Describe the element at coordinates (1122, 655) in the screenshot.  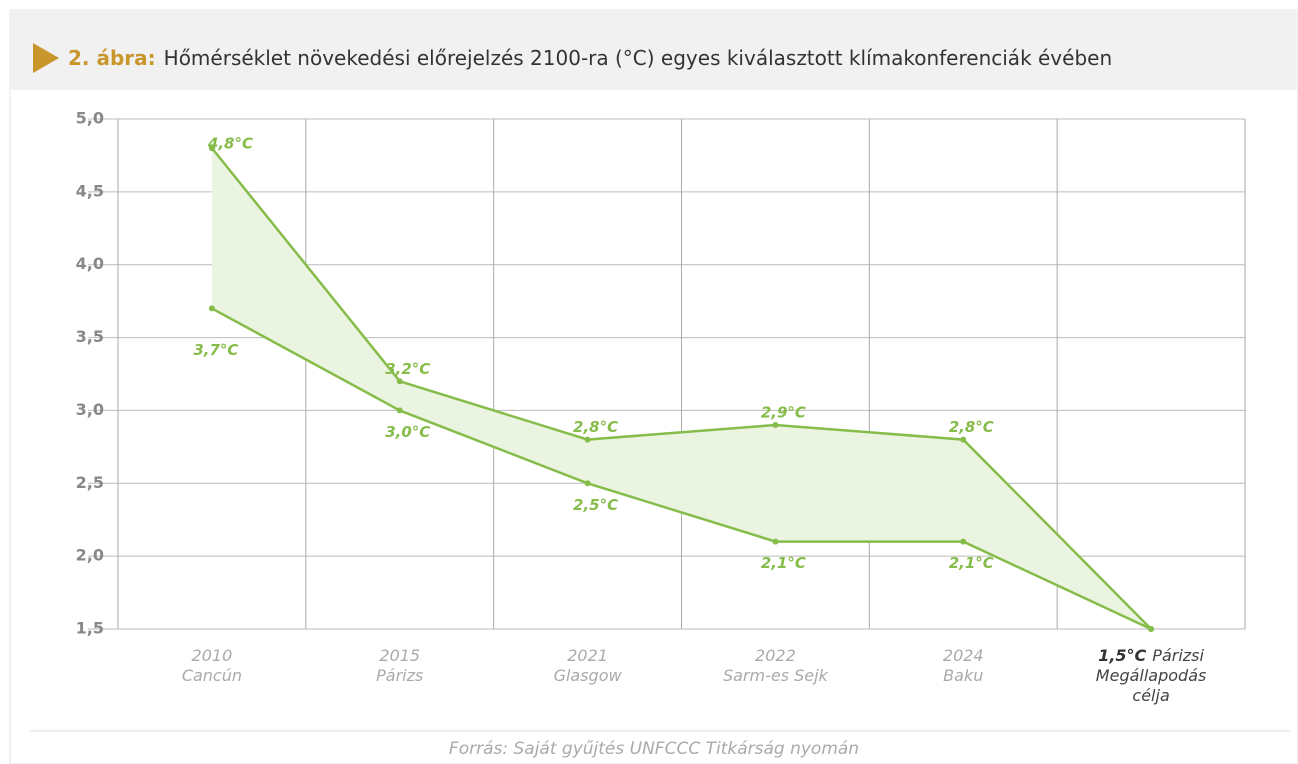
I see `target-label: 1,5°C` at that location.